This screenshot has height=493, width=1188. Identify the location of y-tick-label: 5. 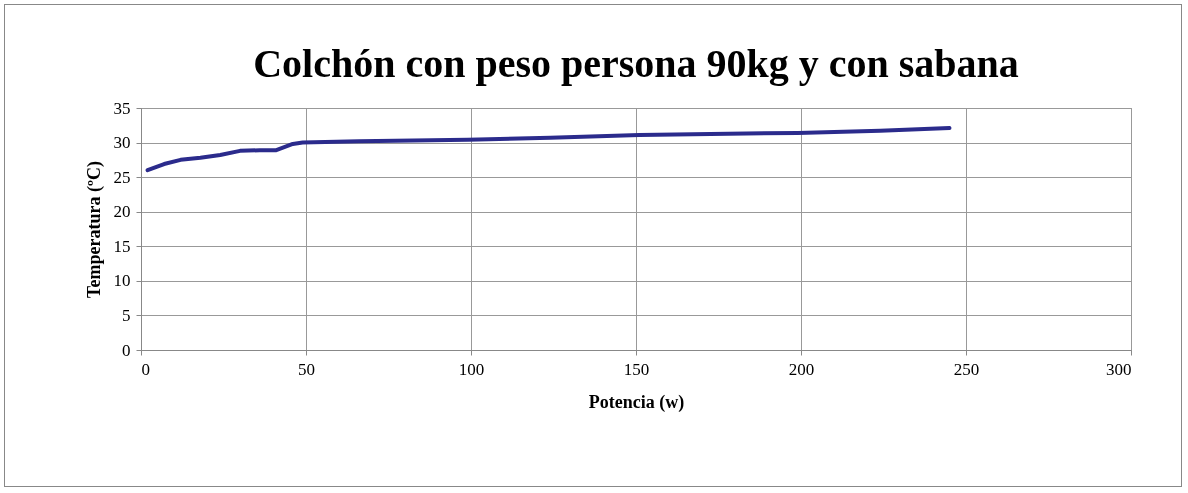
(126, 315).